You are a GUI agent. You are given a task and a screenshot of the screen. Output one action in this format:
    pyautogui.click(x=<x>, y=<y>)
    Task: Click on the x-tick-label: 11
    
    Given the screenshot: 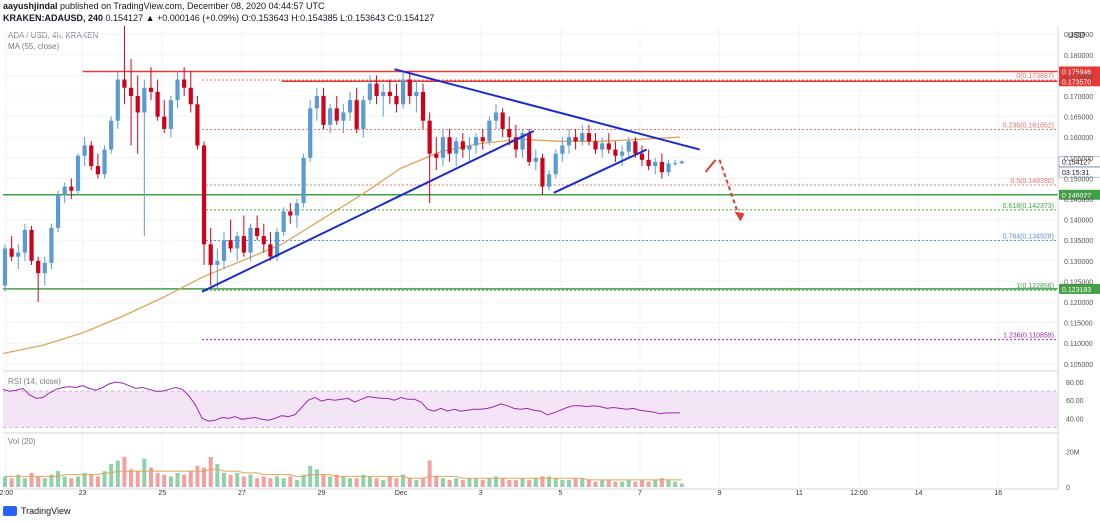 What is the action you would take?
    pyautogui.click(x=799, y=493)
    